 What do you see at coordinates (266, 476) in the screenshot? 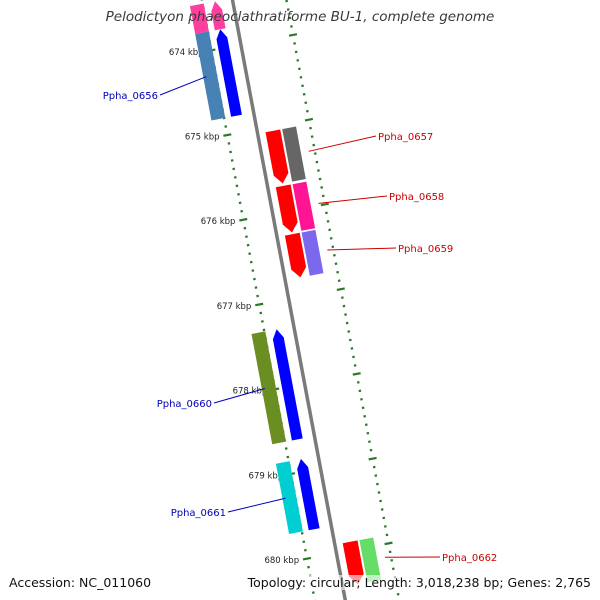
I see `scale-tick-label: 679 kbp` at bounding box center [266, 476].